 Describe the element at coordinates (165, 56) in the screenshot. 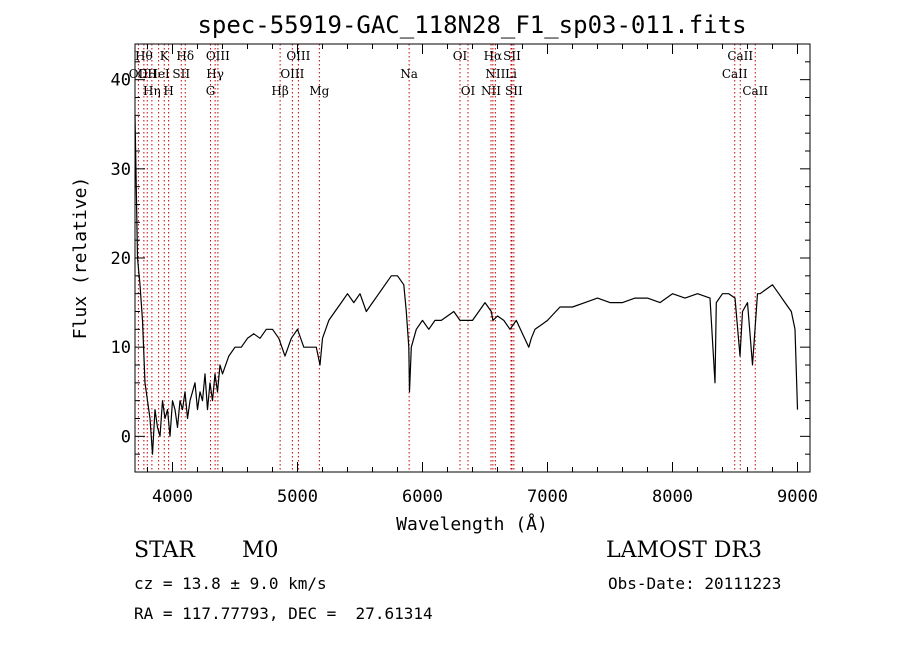

I see `line-label: K` at that location.